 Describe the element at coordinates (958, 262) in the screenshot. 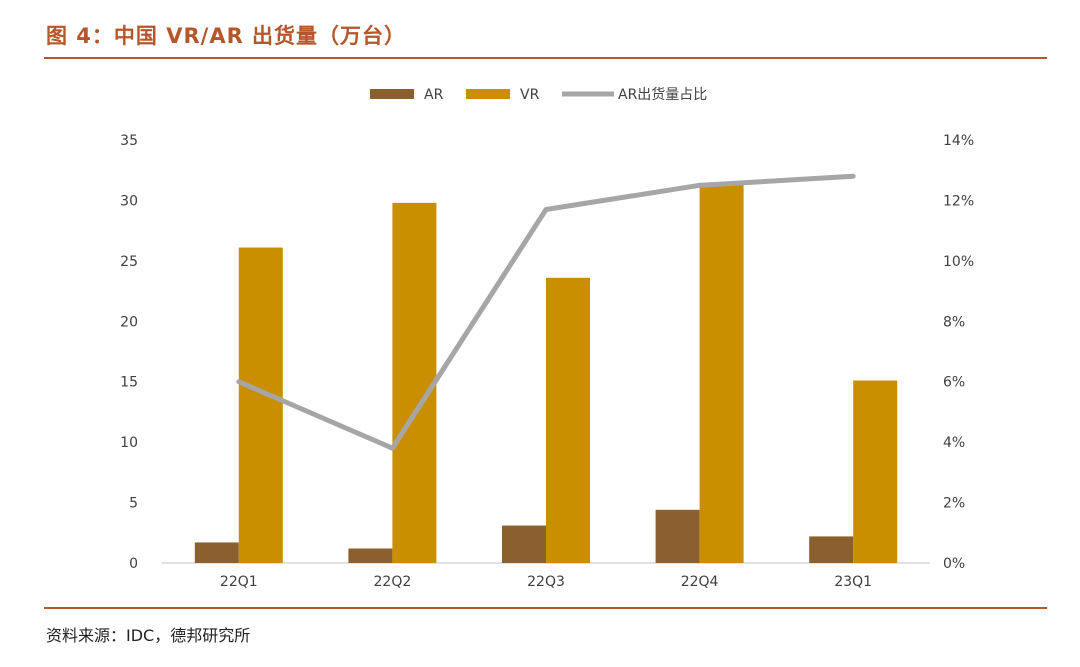

I see `y-right-tick-label: 10%` at that location.